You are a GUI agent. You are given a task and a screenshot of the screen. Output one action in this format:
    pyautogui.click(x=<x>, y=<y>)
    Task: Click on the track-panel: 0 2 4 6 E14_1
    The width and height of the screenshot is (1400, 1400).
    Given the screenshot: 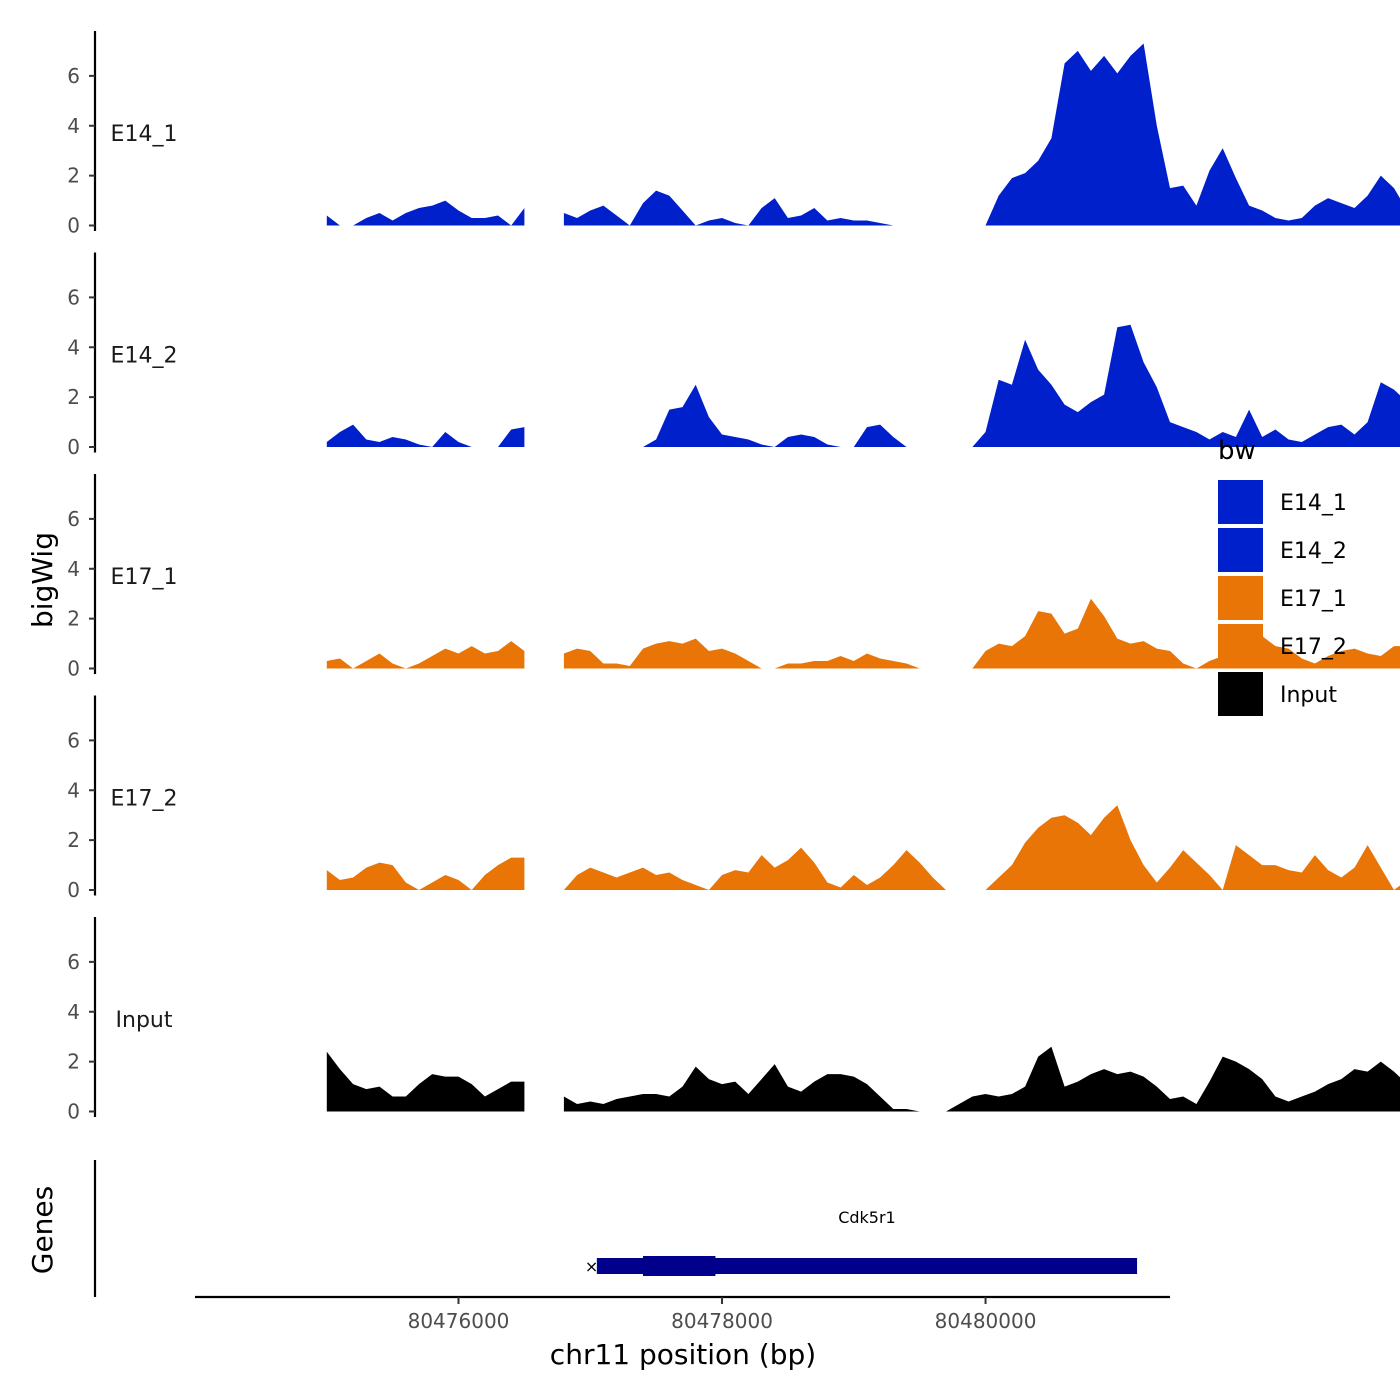 What is the action you would take?
    pyautogui.click(x=733, y=134)
    